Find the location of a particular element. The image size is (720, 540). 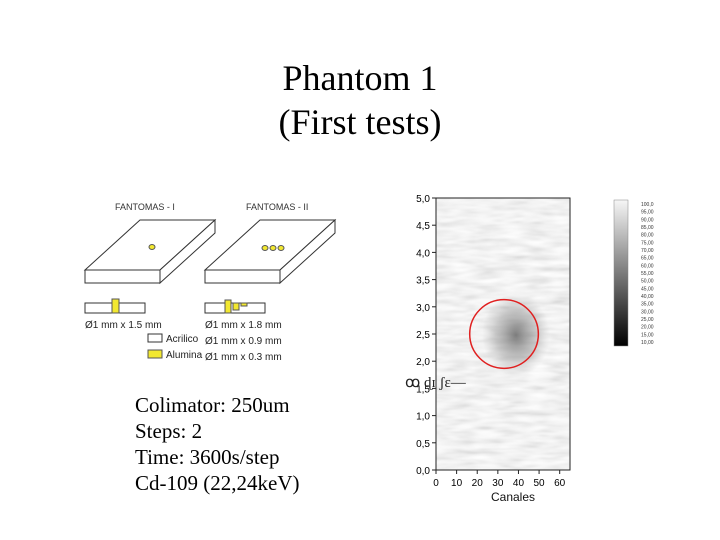

y-tick-label: 0,0 is located at coordinates (423, 471).